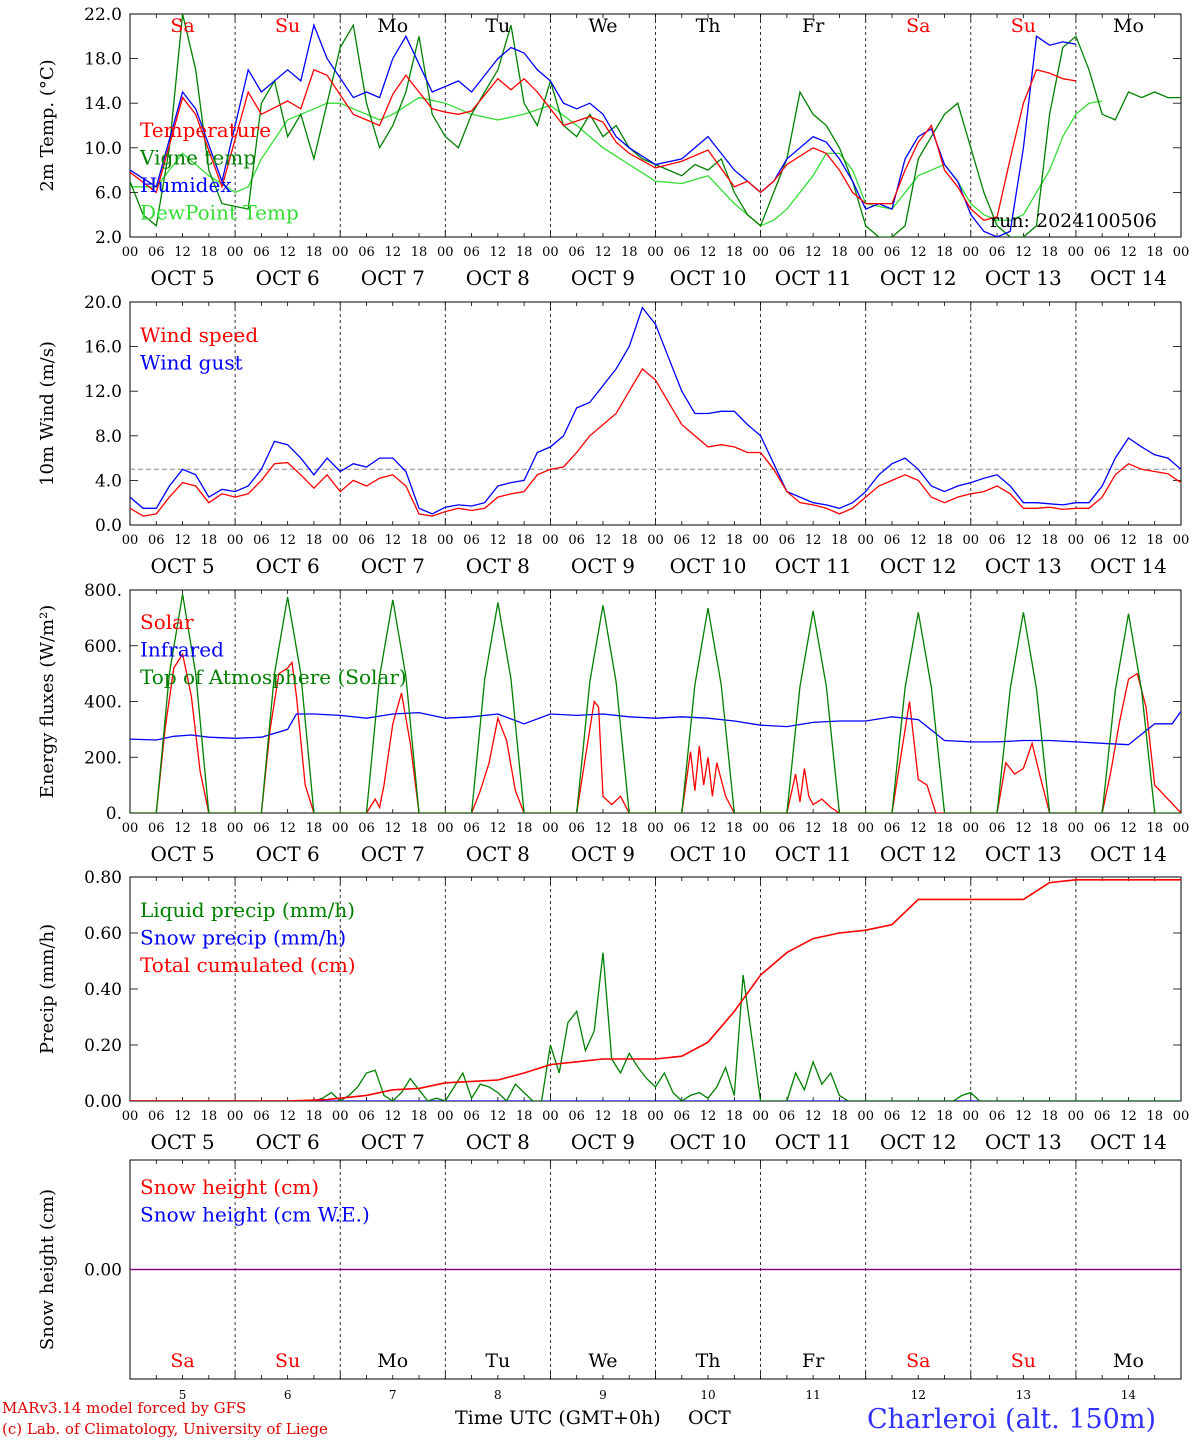  What do you see at coordinates (103, 15) in the screenshot?
I see `y-tick-label: 22.0` at bounding box center [103, 15].